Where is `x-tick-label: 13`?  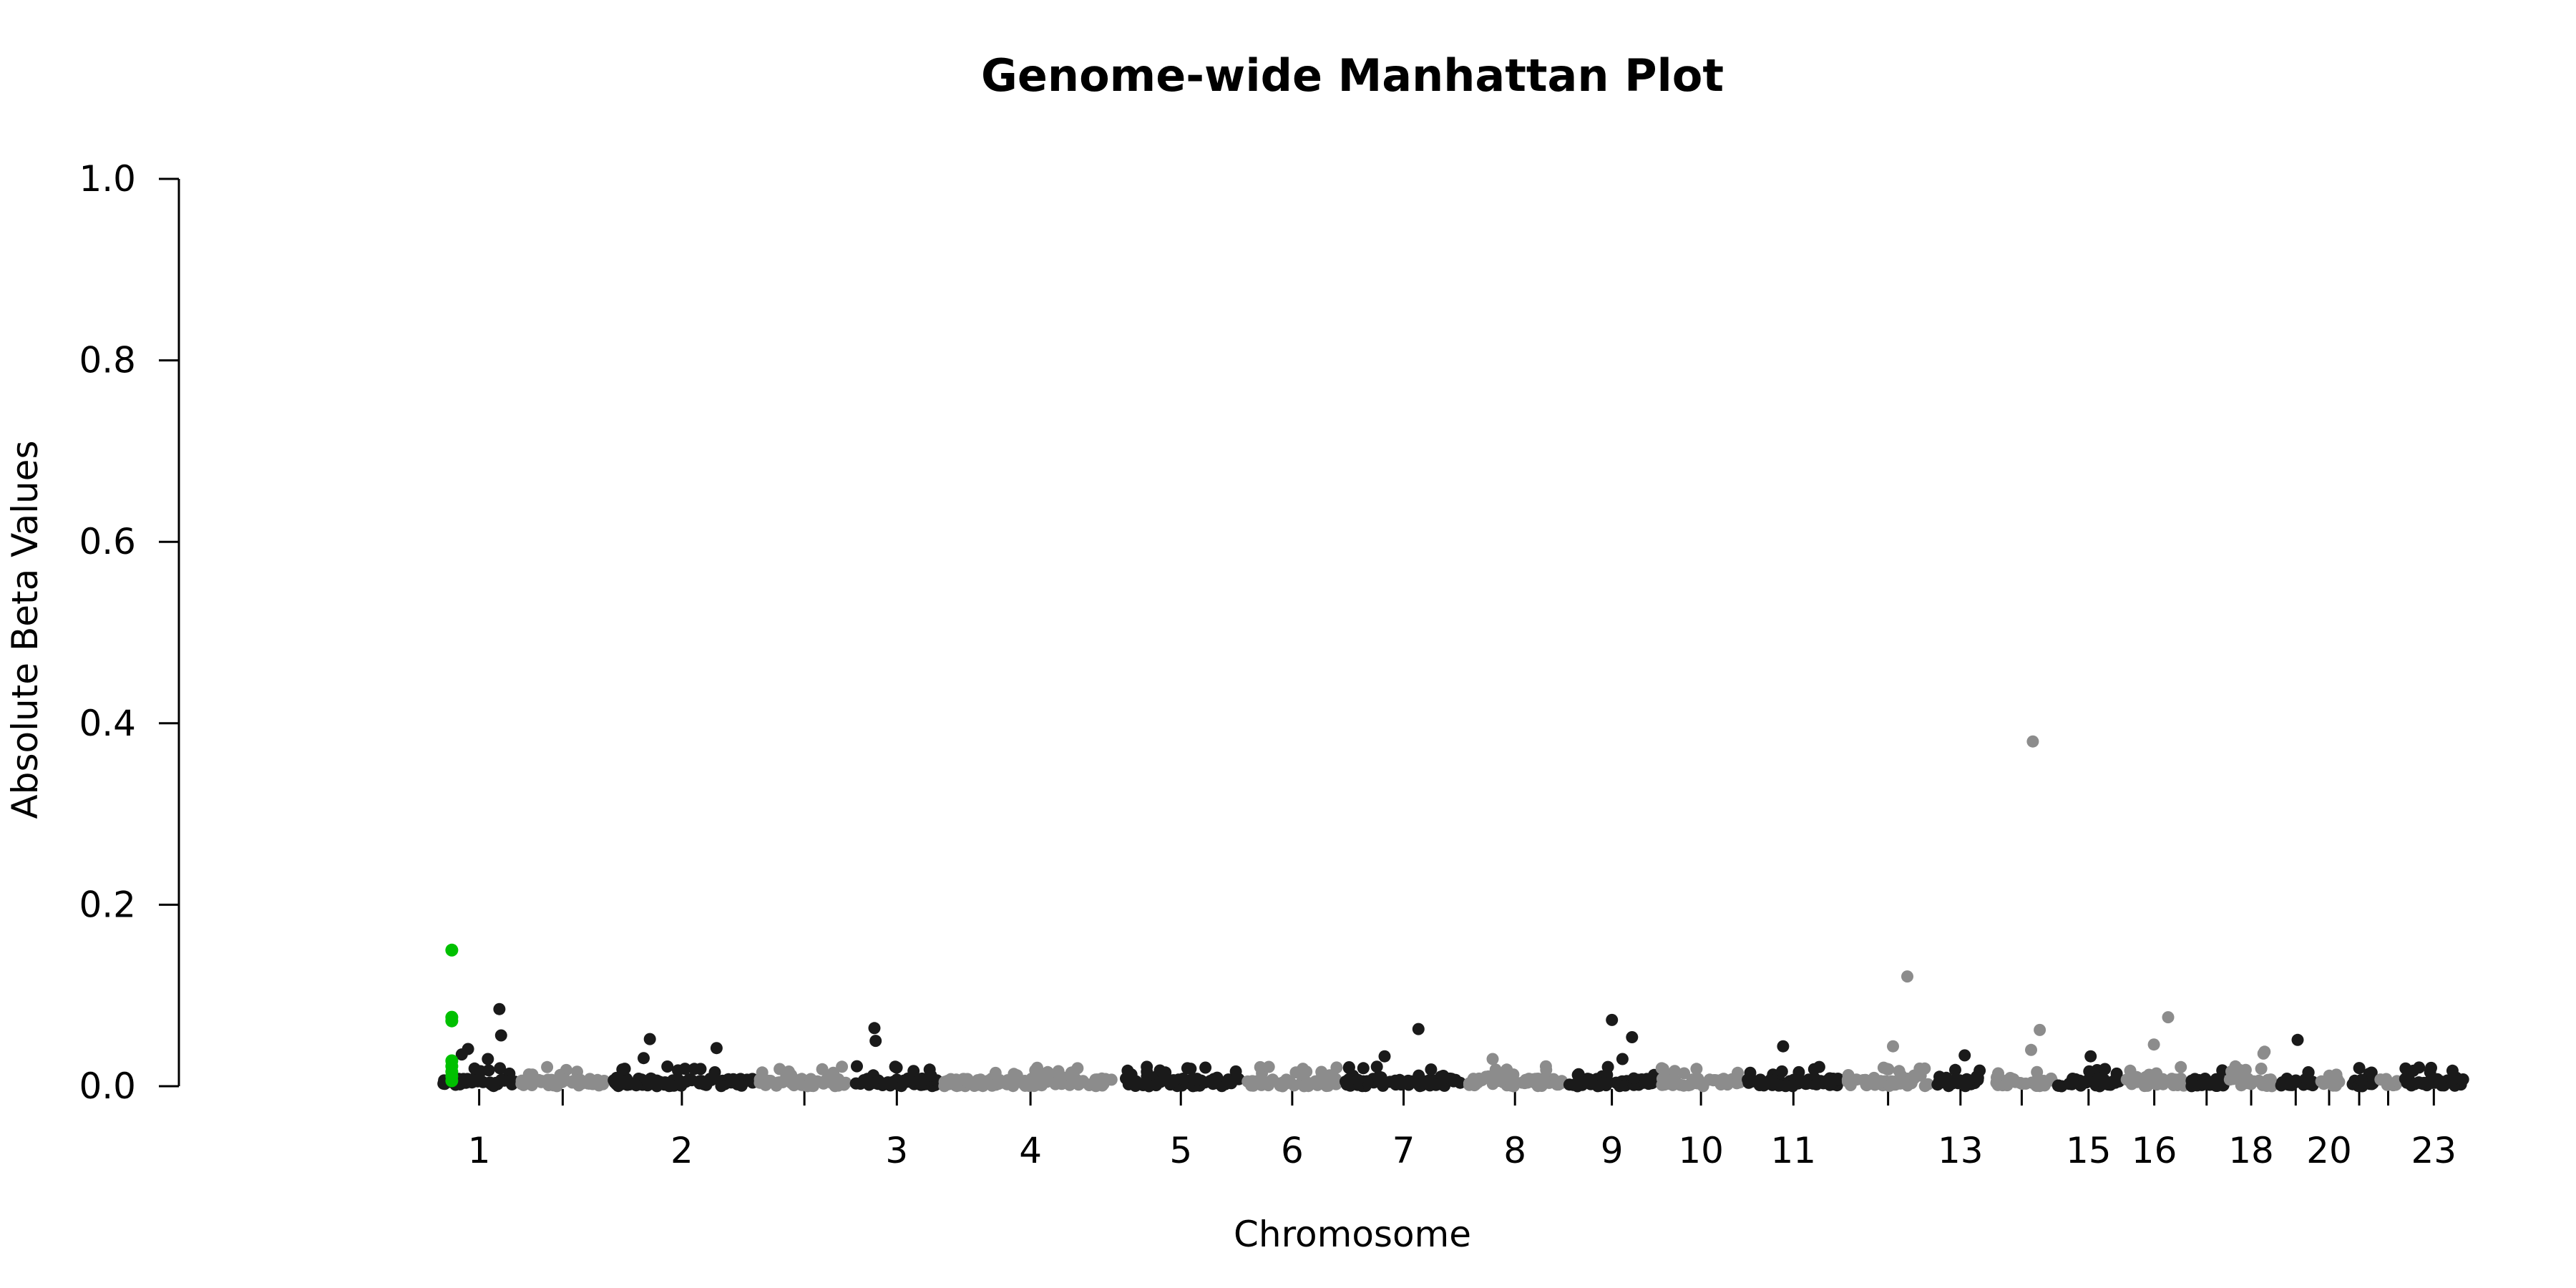
x-tick-label: 13 is located at coordinates (1961, 1150).